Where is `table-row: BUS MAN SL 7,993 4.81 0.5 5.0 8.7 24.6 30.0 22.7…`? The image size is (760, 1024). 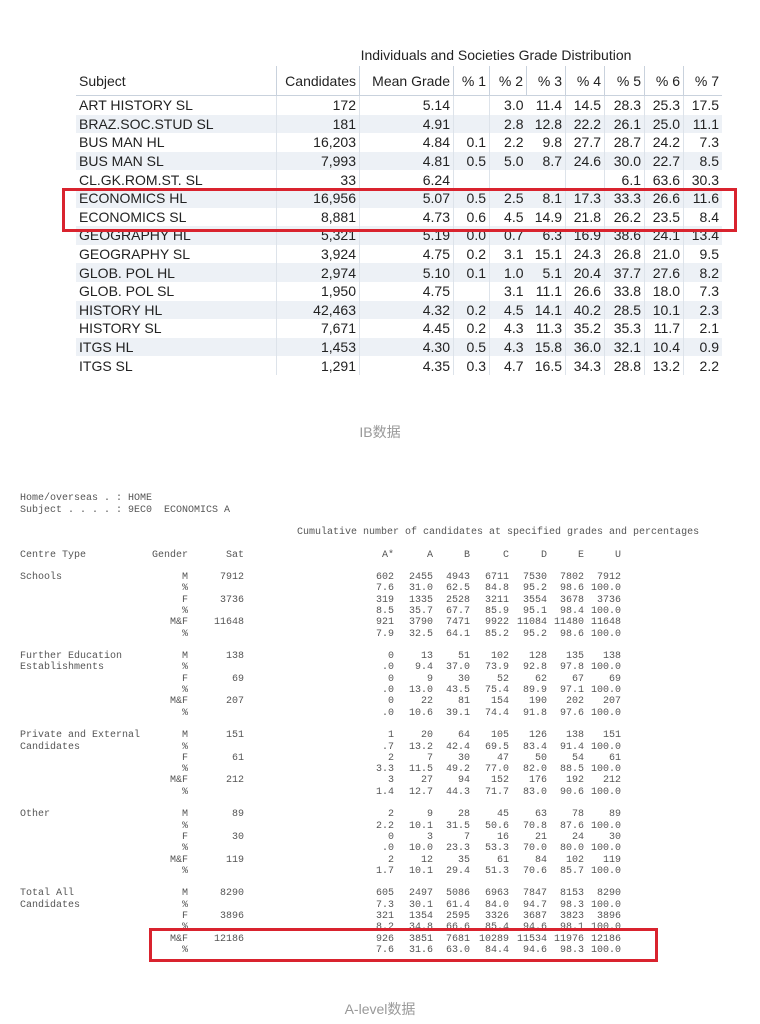
table-row: BUS MAN SL 7,993 4.81 0.5 5.0 8.7 24.6 30.0 22.7… is located at coordinates (399, 161).